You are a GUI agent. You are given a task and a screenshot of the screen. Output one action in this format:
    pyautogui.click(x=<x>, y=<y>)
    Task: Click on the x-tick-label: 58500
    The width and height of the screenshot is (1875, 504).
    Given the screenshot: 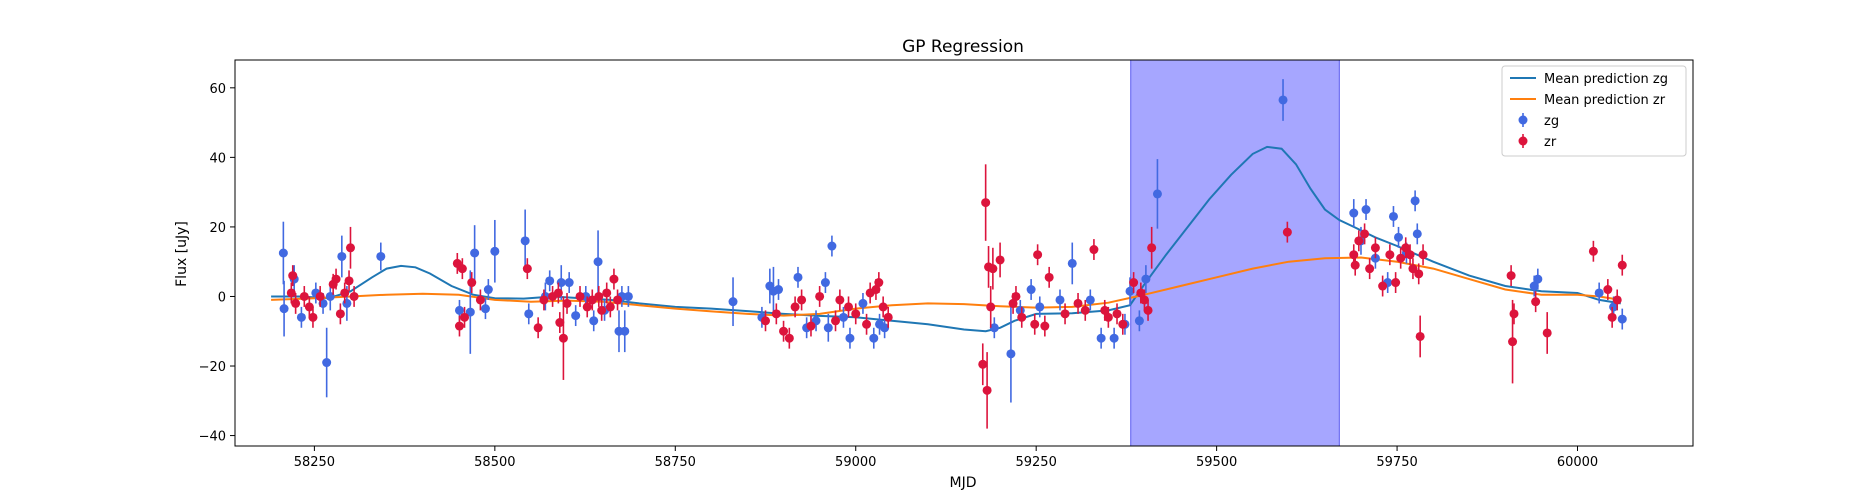 What is the action you would take?
    pyautogui.click(x=494, y=462)
    